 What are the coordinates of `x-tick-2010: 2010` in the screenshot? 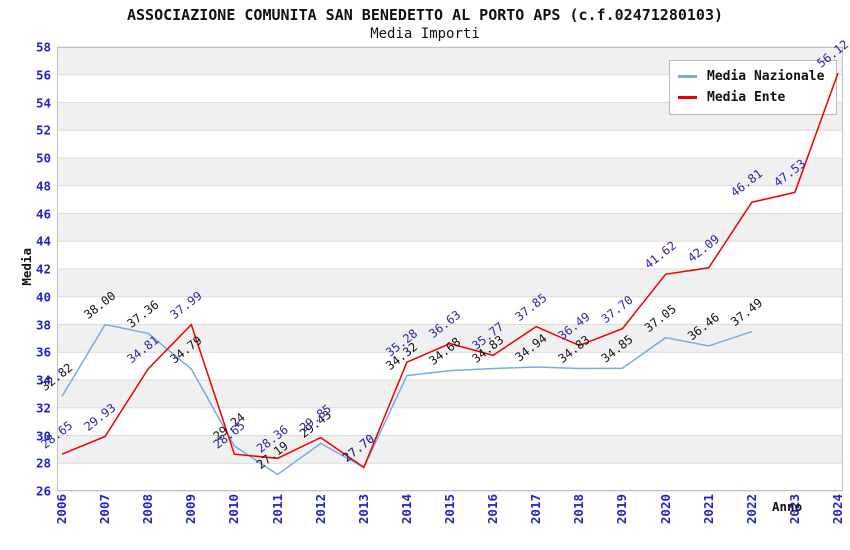 It's located at (234, 509).